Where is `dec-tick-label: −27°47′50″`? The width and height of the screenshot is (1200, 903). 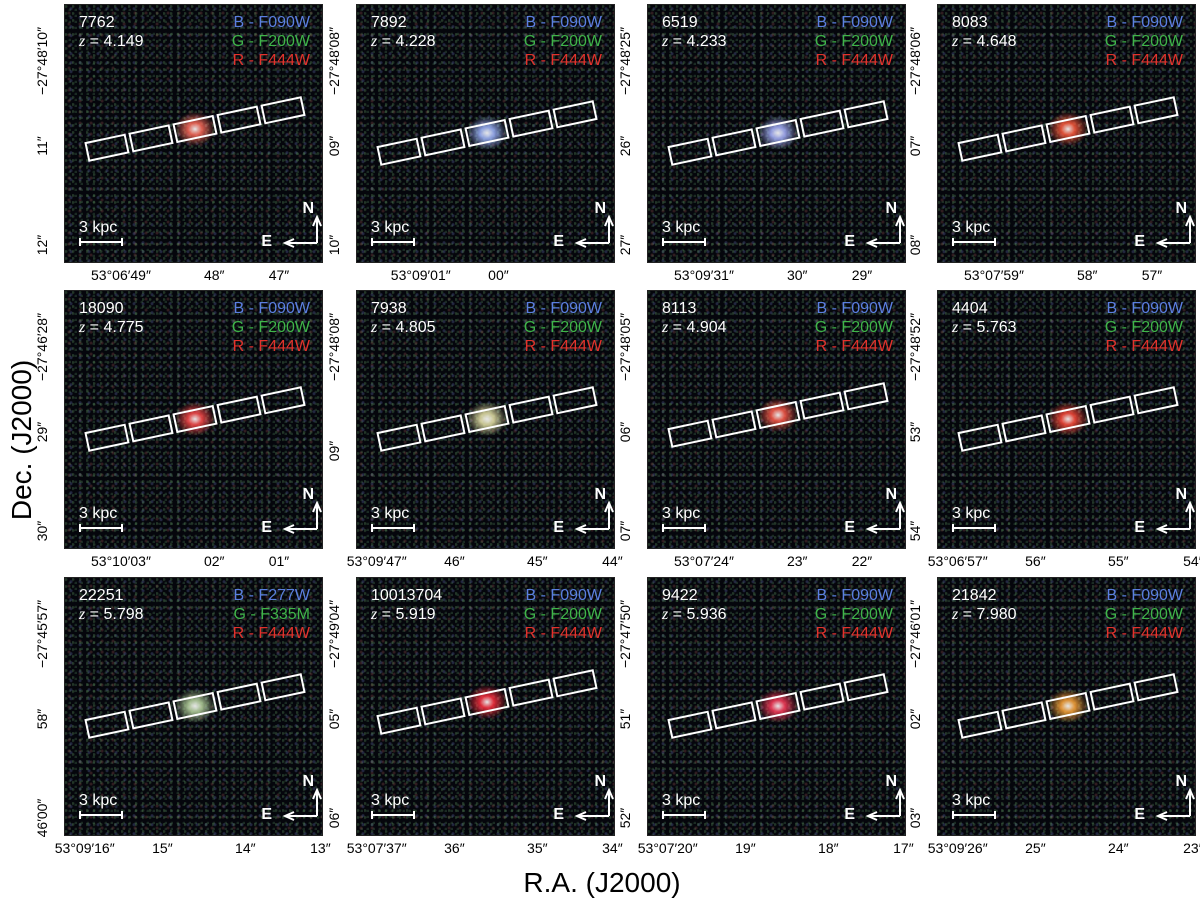
dec-tick-label: −27°47′50″ is located at coordinates (625, 634).